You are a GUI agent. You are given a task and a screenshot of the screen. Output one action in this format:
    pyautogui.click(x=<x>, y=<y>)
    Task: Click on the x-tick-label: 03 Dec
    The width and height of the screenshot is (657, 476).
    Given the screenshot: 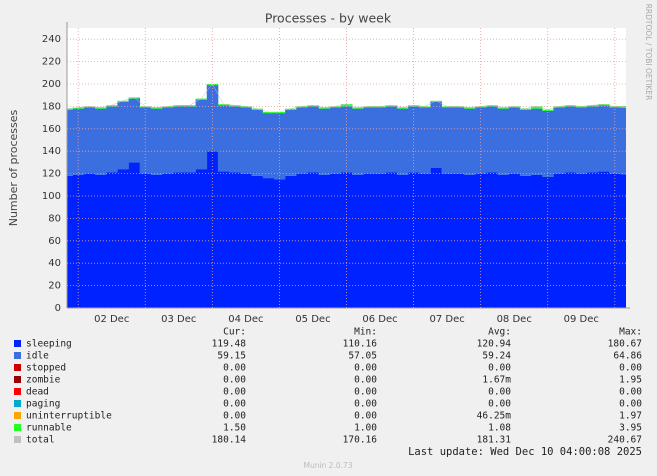 What is the action you would take?
    pyautogui.click(x=178, y=319)
    